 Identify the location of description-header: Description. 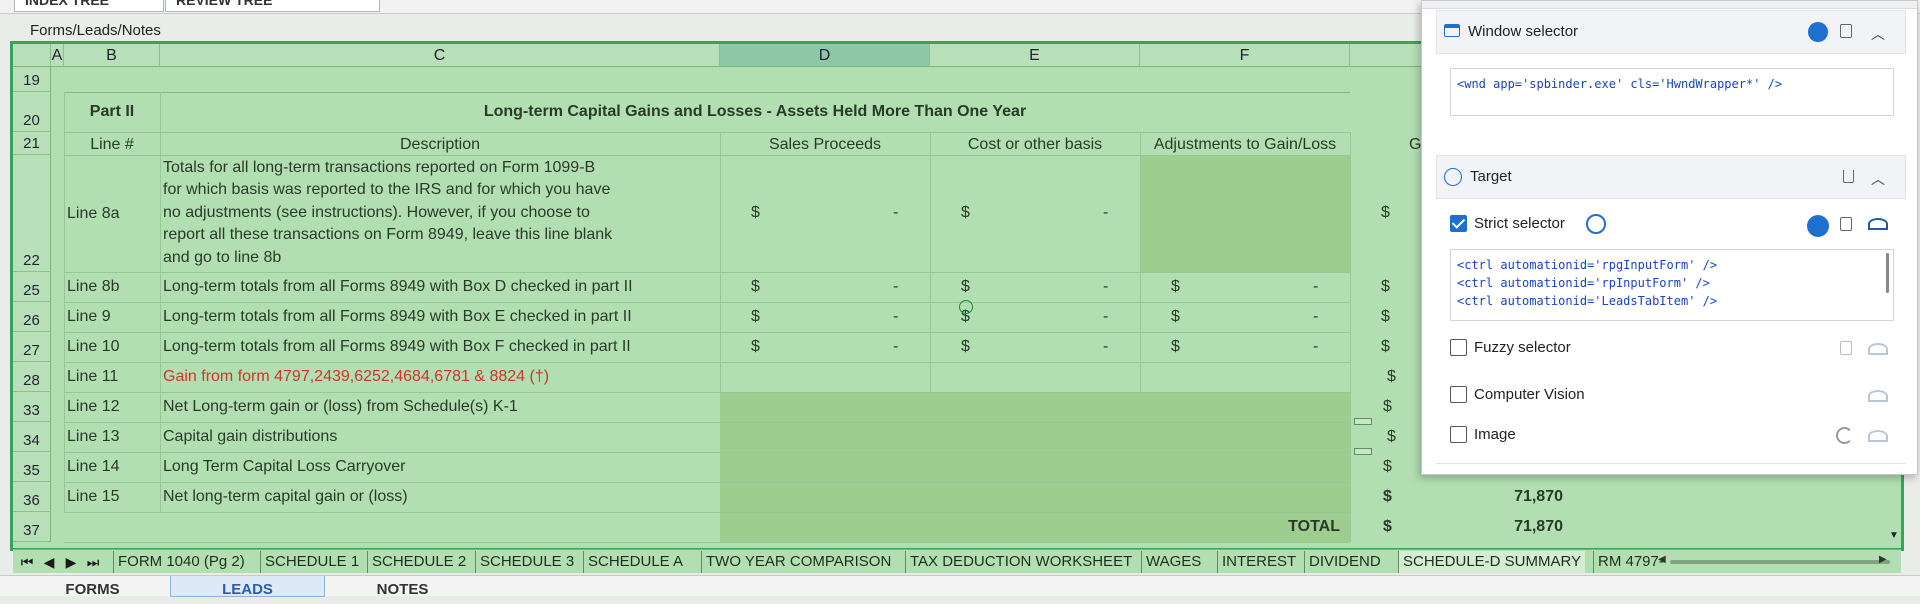
(440, 144).